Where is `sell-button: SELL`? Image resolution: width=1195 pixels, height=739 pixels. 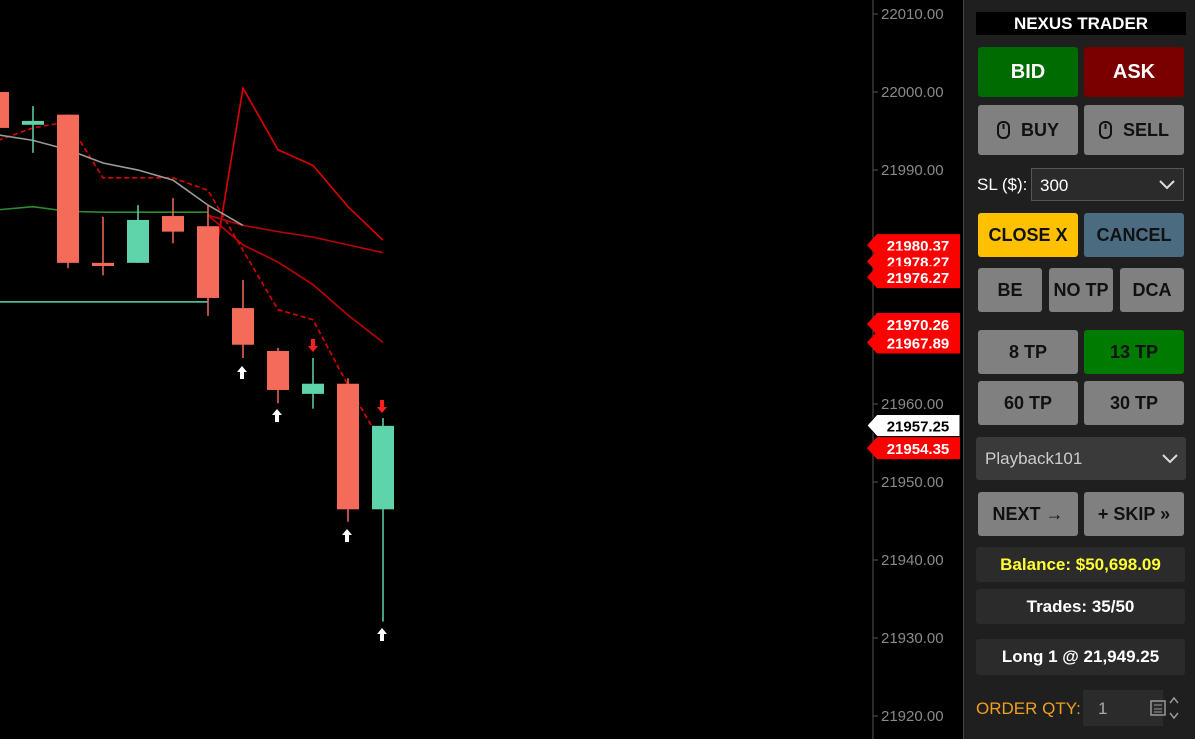 sell-button: SELL is located at coordinates (1134, 130).